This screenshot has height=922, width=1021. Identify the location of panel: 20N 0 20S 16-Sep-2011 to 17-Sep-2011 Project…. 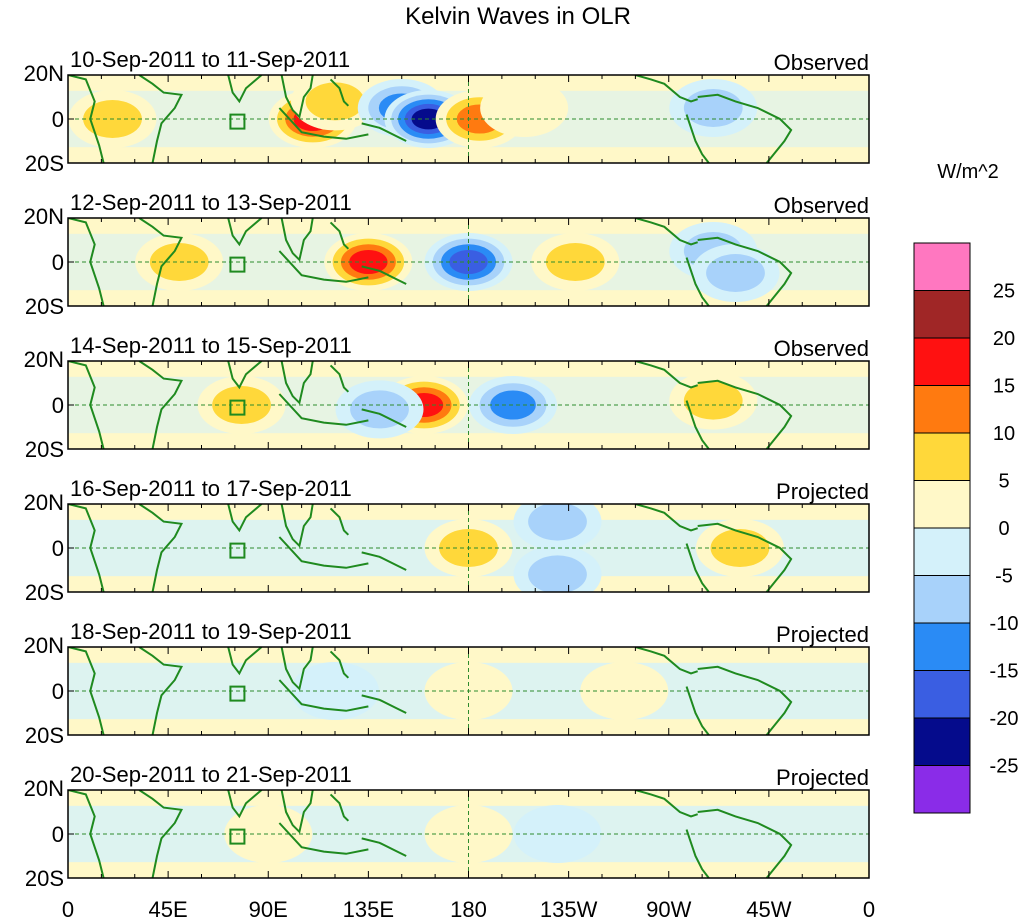
(447, 540).